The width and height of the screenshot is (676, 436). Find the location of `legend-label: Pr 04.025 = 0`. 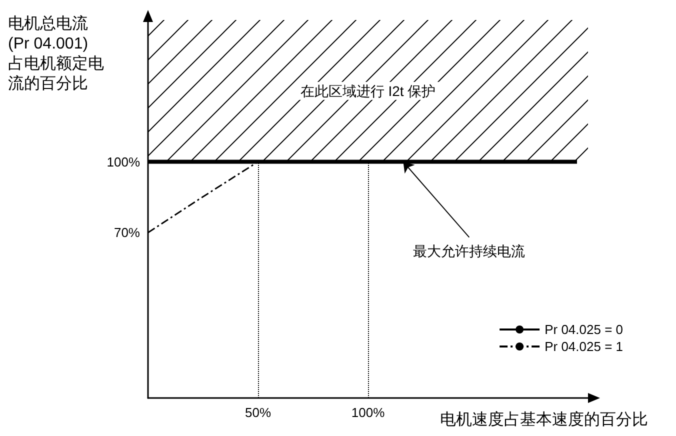

legend-label: Pr 04.025 = 0 is located at coordinates (584, 329).